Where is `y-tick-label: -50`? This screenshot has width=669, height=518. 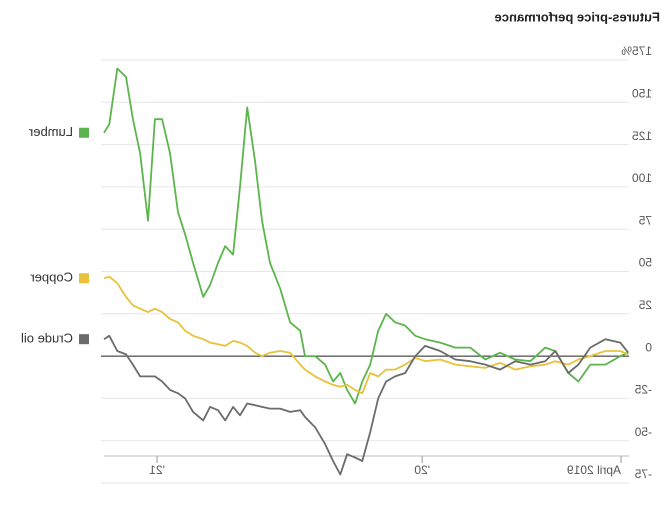 y-tick-label: -50 is located at coordinates (643, 432).